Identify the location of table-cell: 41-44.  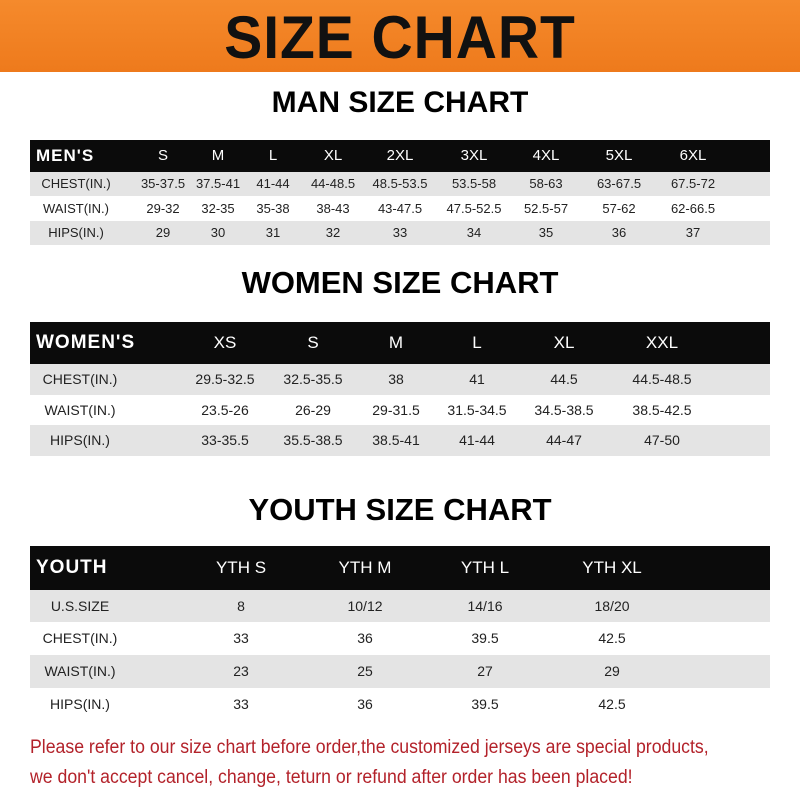
(273, 183).